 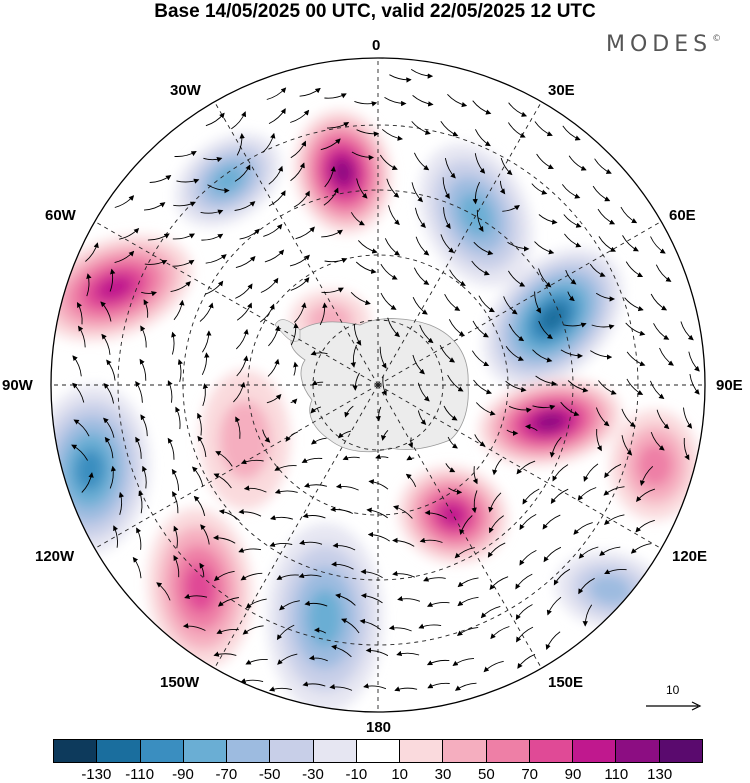 I want to click on lon-label-150e: 150E, so click(x=566, y=682).